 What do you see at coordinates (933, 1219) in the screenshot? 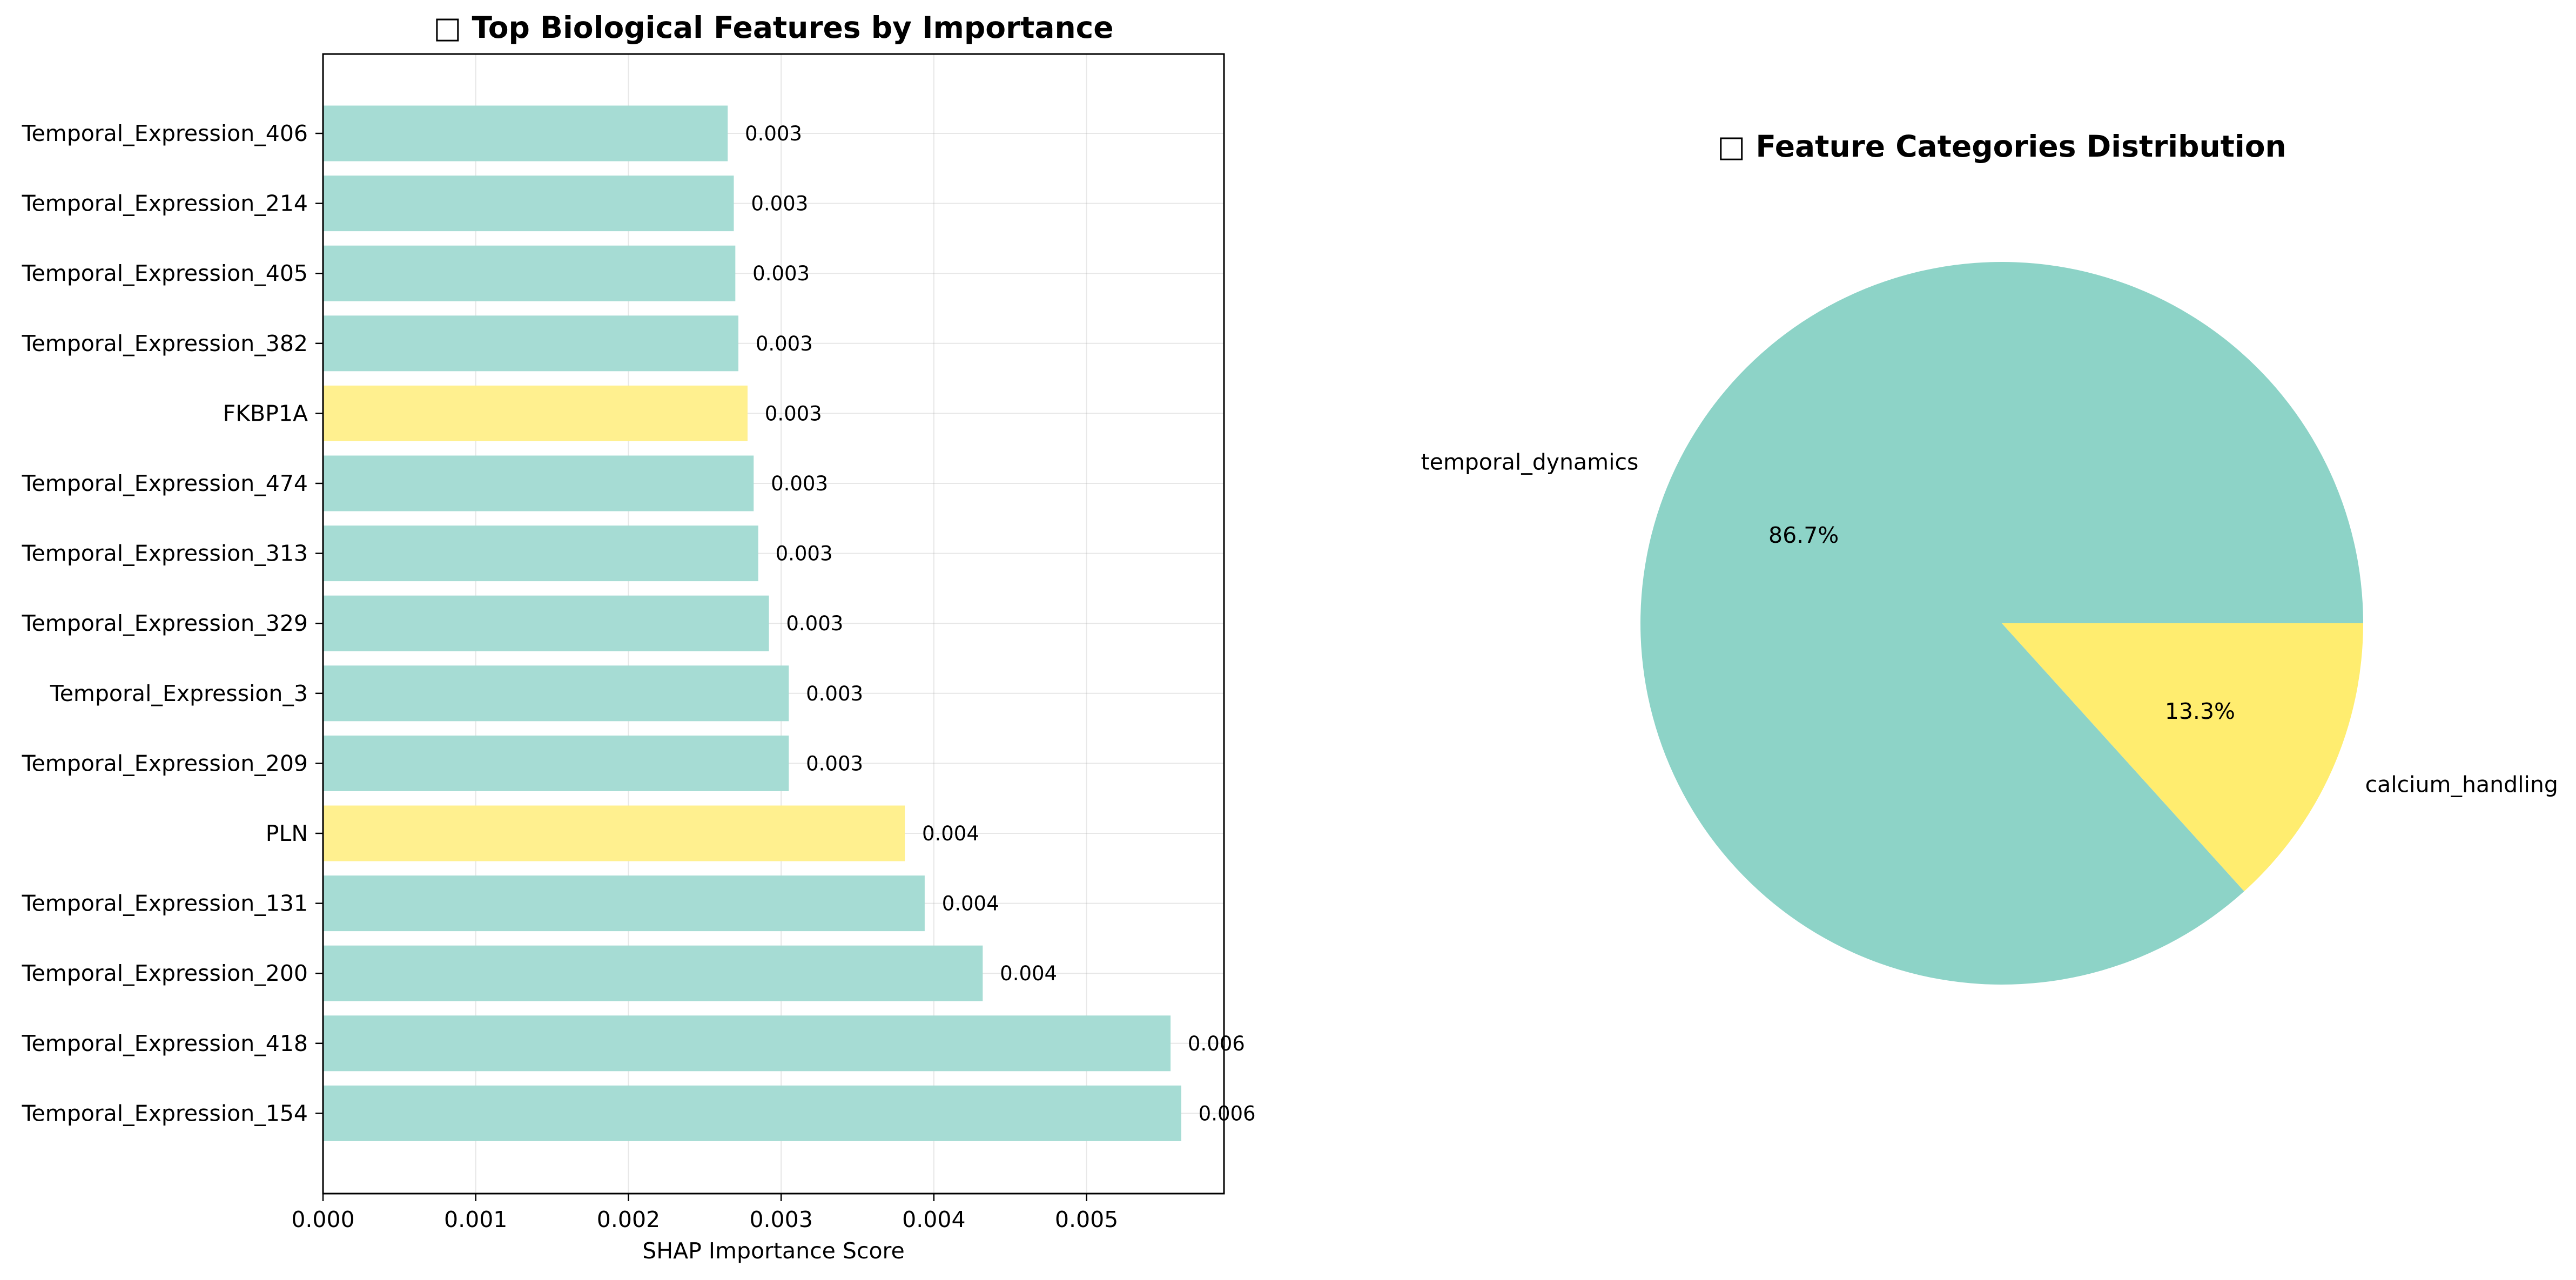
I see `x-tick-label: 0.004` at bounding box center [933, 1219].